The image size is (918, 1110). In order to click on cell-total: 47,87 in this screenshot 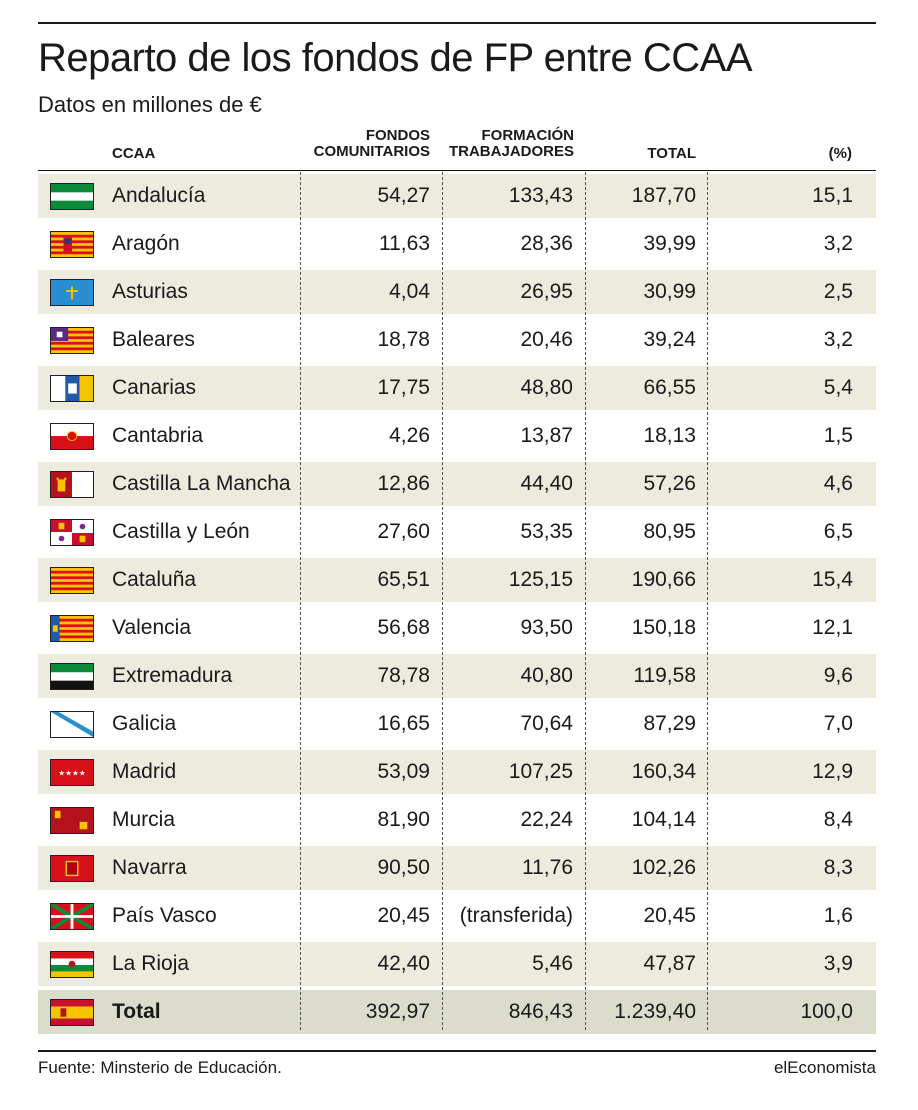, I will do `click(669, 963)`.